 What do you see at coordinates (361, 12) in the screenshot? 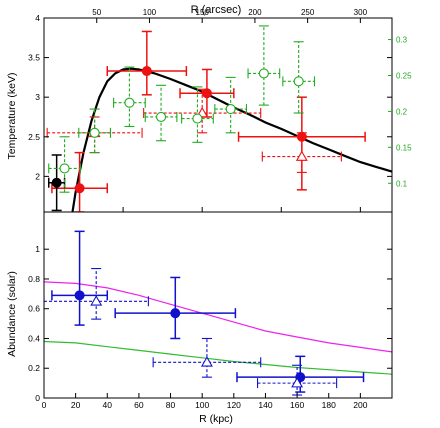
I see `top-axis-tick-label: 300` at bounding box center [361, 12].